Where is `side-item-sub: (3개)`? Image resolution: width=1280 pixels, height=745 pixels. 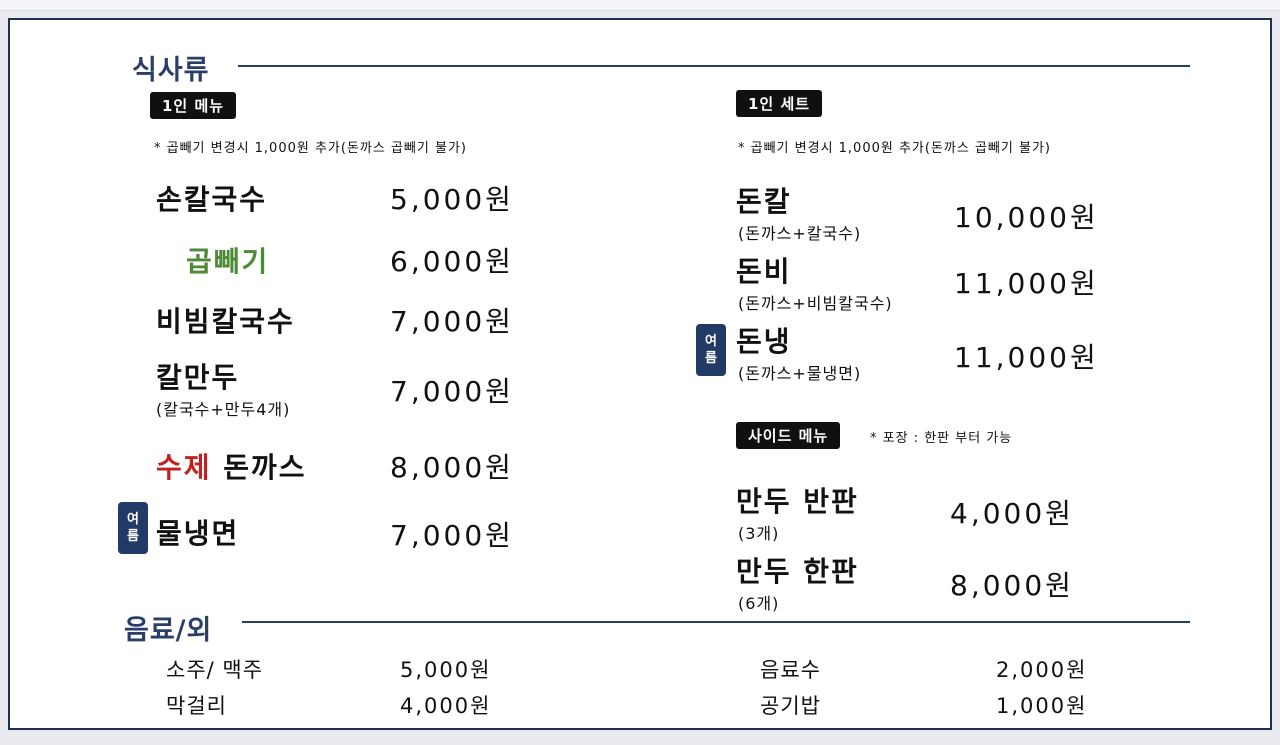 side-item-sub: (3개) is located at coordinates (759, 533).